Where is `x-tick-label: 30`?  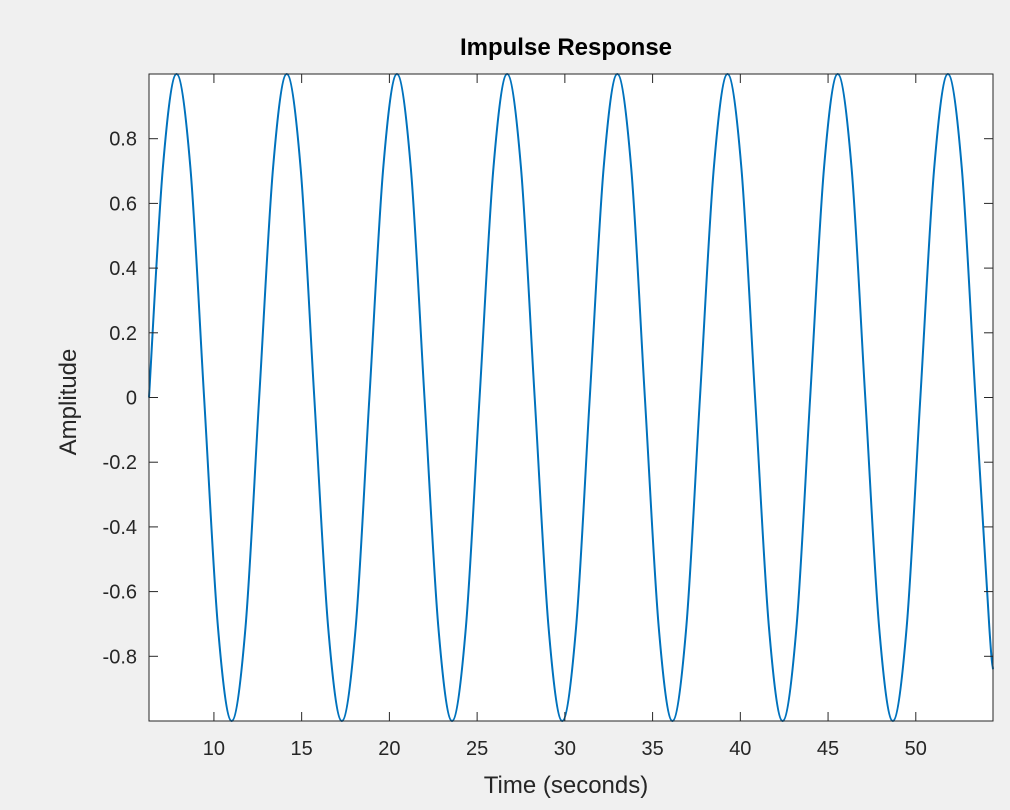 x-tick-label: 30 is located at coordinates (565, 749).